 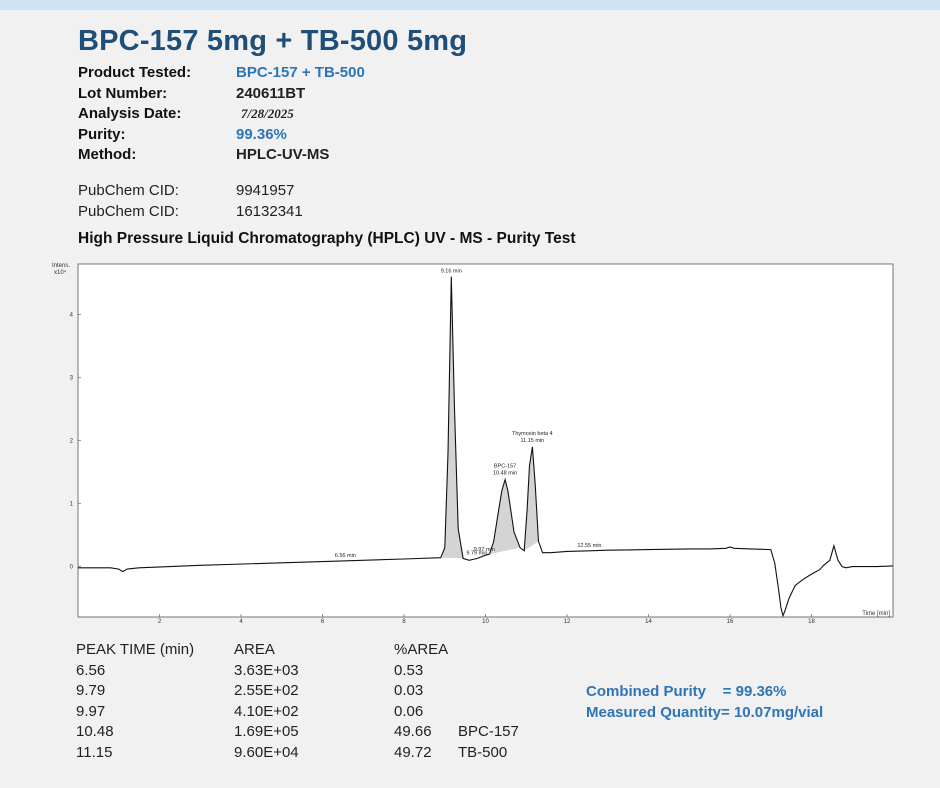 What do you see at coordinates (327, 671) in the screenshot?
I see `table-row: 6.56 3.63E+03 0.53` at bounding box center [327, 671].